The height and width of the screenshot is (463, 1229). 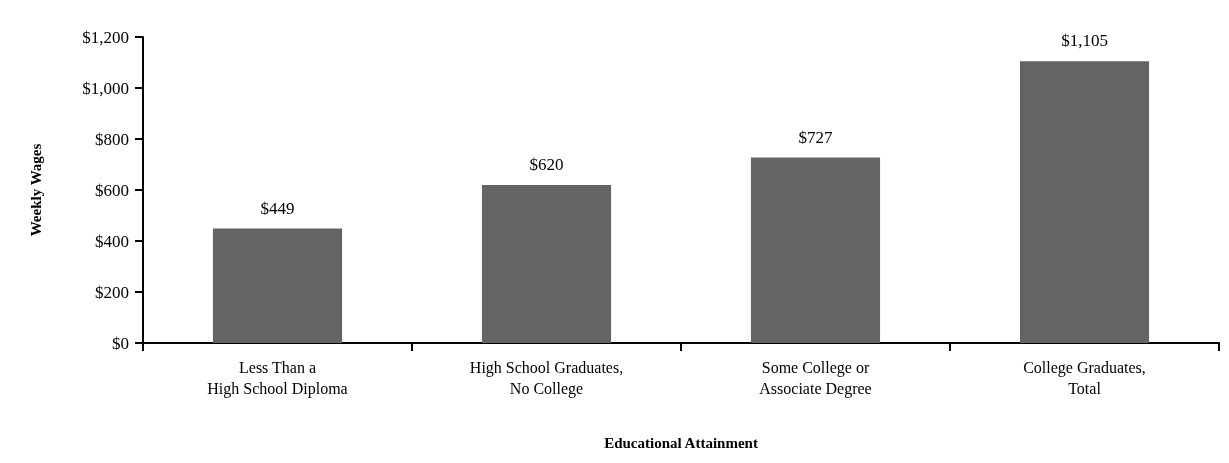 I want to click on y-axis-title: Weekly Wages, so click(x=35, y=190).